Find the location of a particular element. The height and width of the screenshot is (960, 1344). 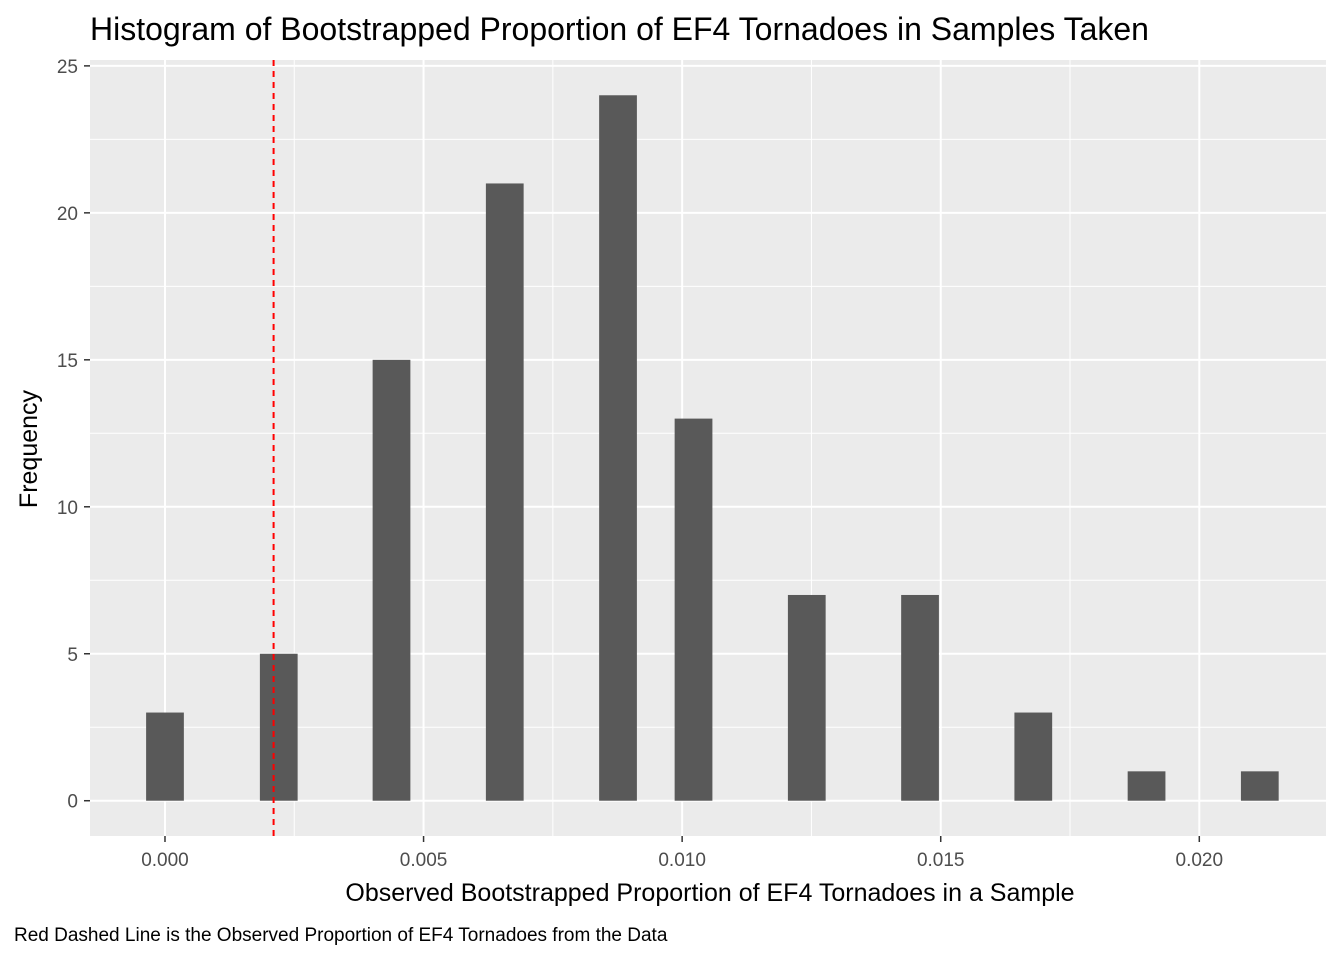

y-tick-label: 10 is located at coordinates (67, 508).